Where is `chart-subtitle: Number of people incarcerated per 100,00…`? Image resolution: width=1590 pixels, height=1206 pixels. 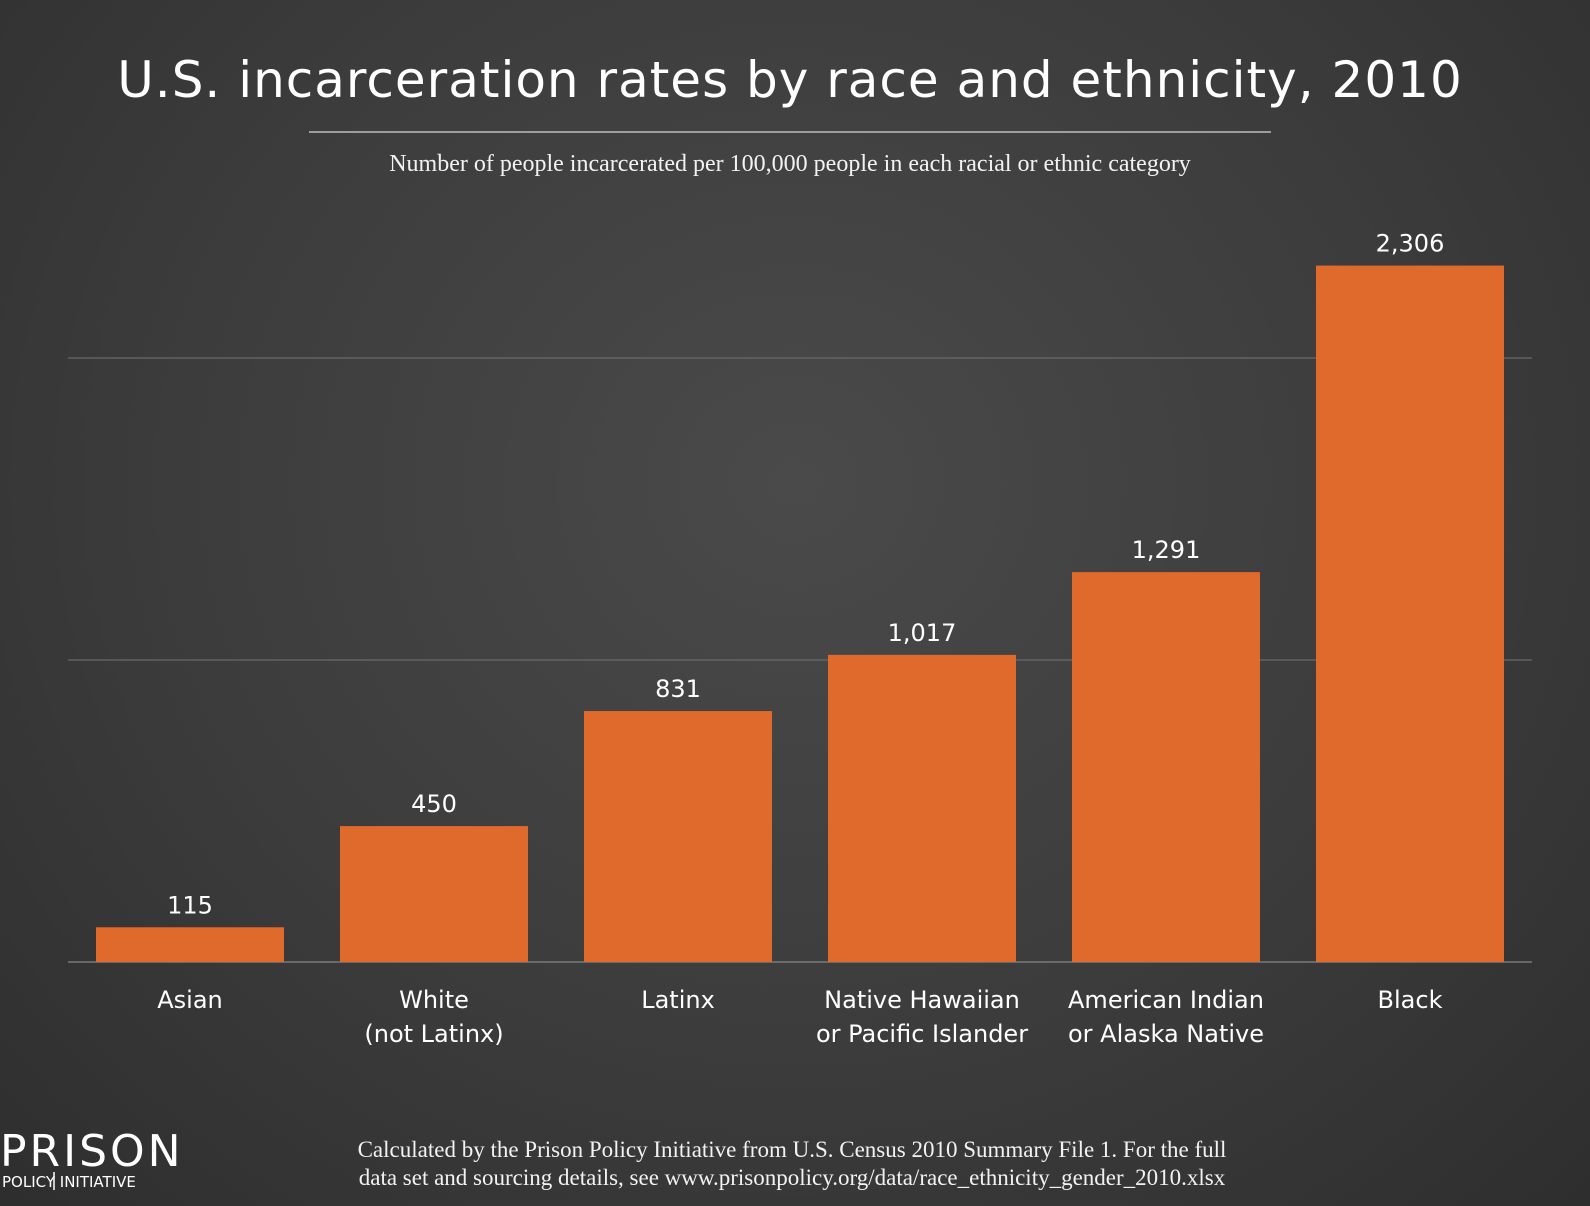
chart-subtitle: Number of people incarcerated per 100,00… is located at coordinates (790, 164).